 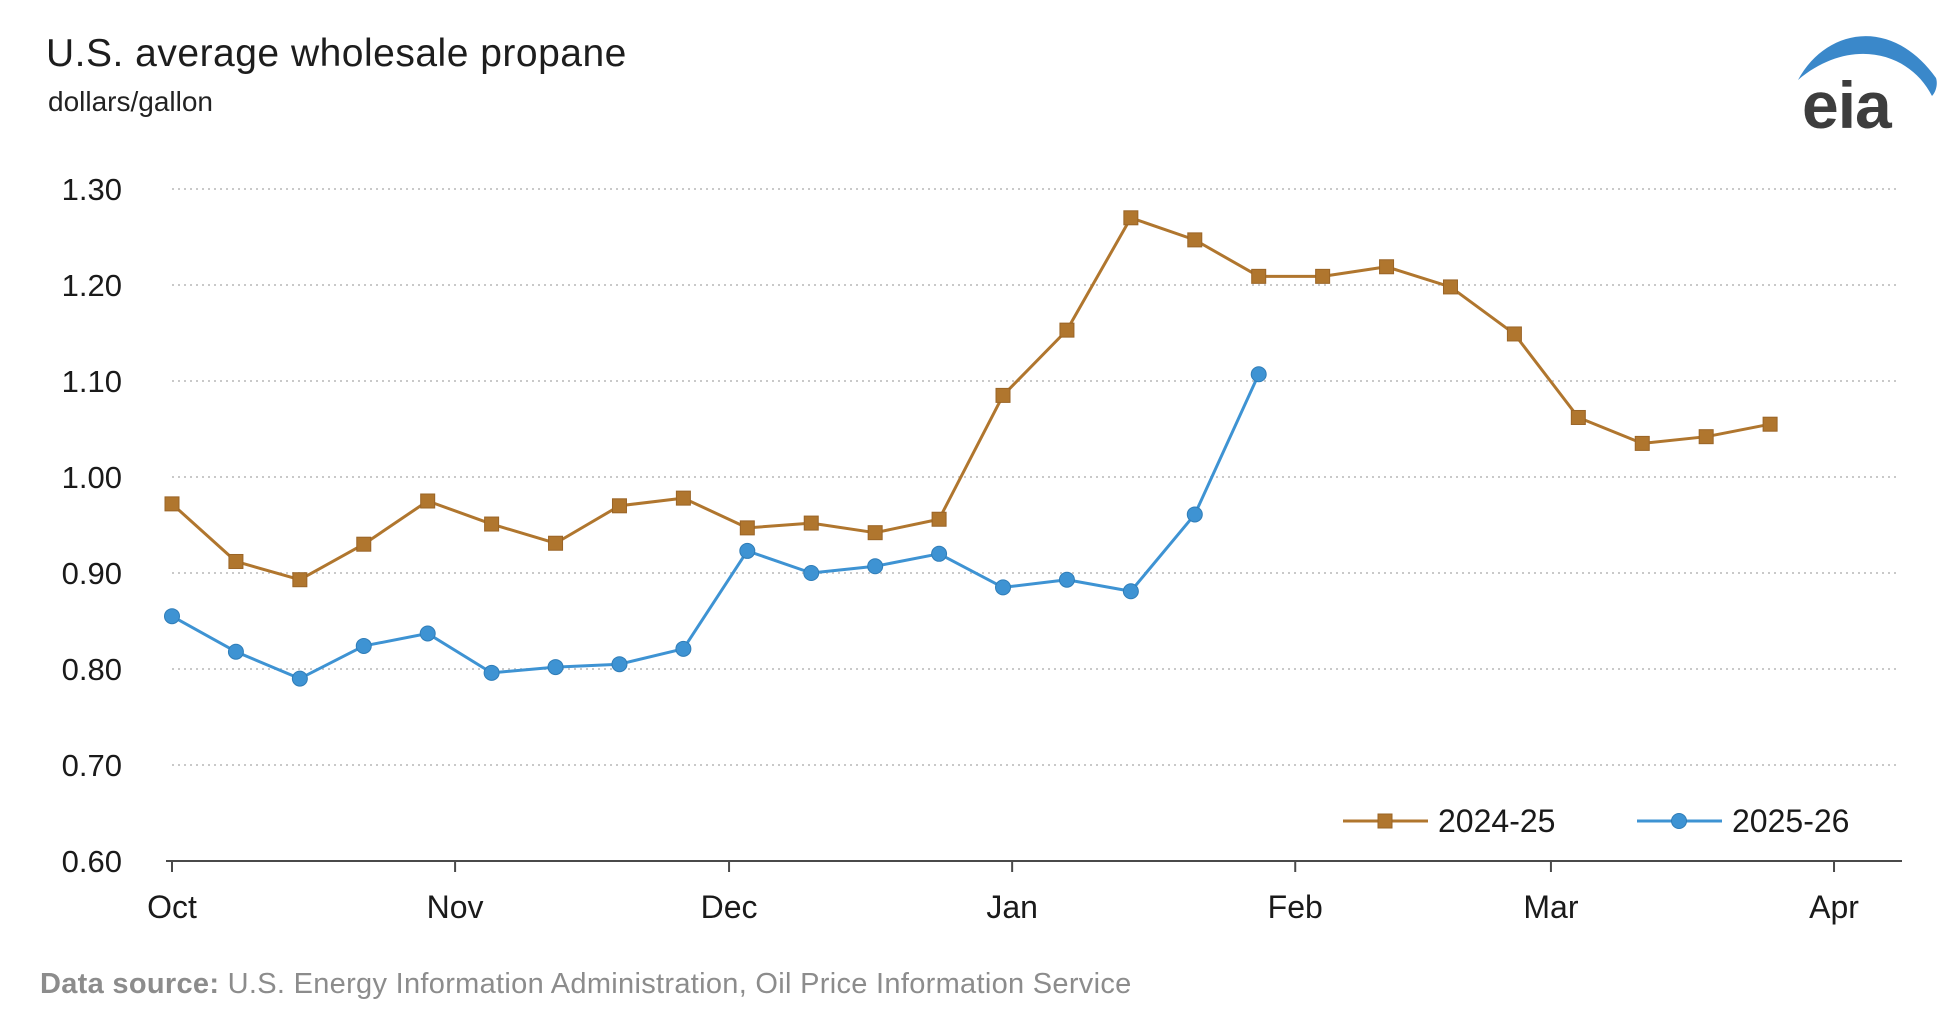 What do you see at coordinates (92, 285) in the screenshot?
I see `y-tick-label: 1.20` at bounding box center [92, 285].